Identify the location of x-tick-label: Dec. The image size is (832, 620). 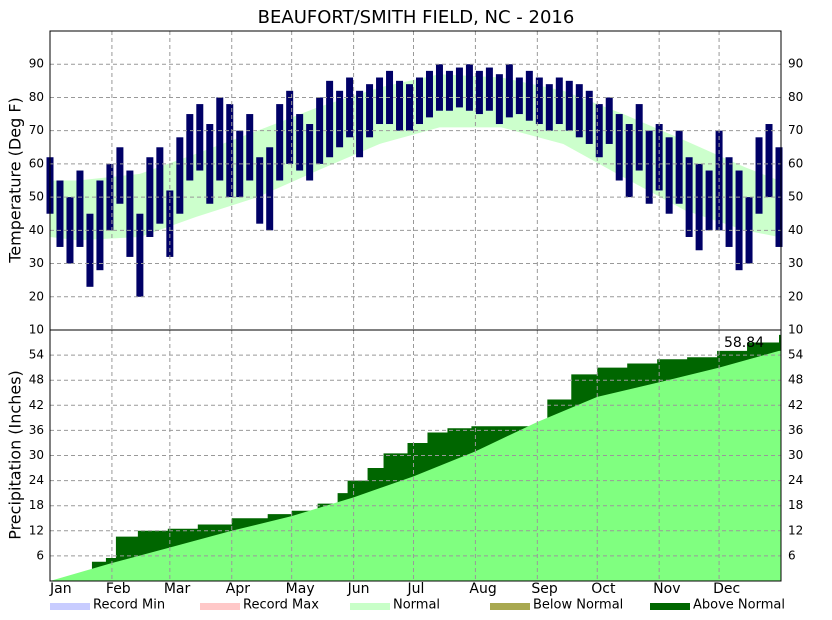
(726, 589).